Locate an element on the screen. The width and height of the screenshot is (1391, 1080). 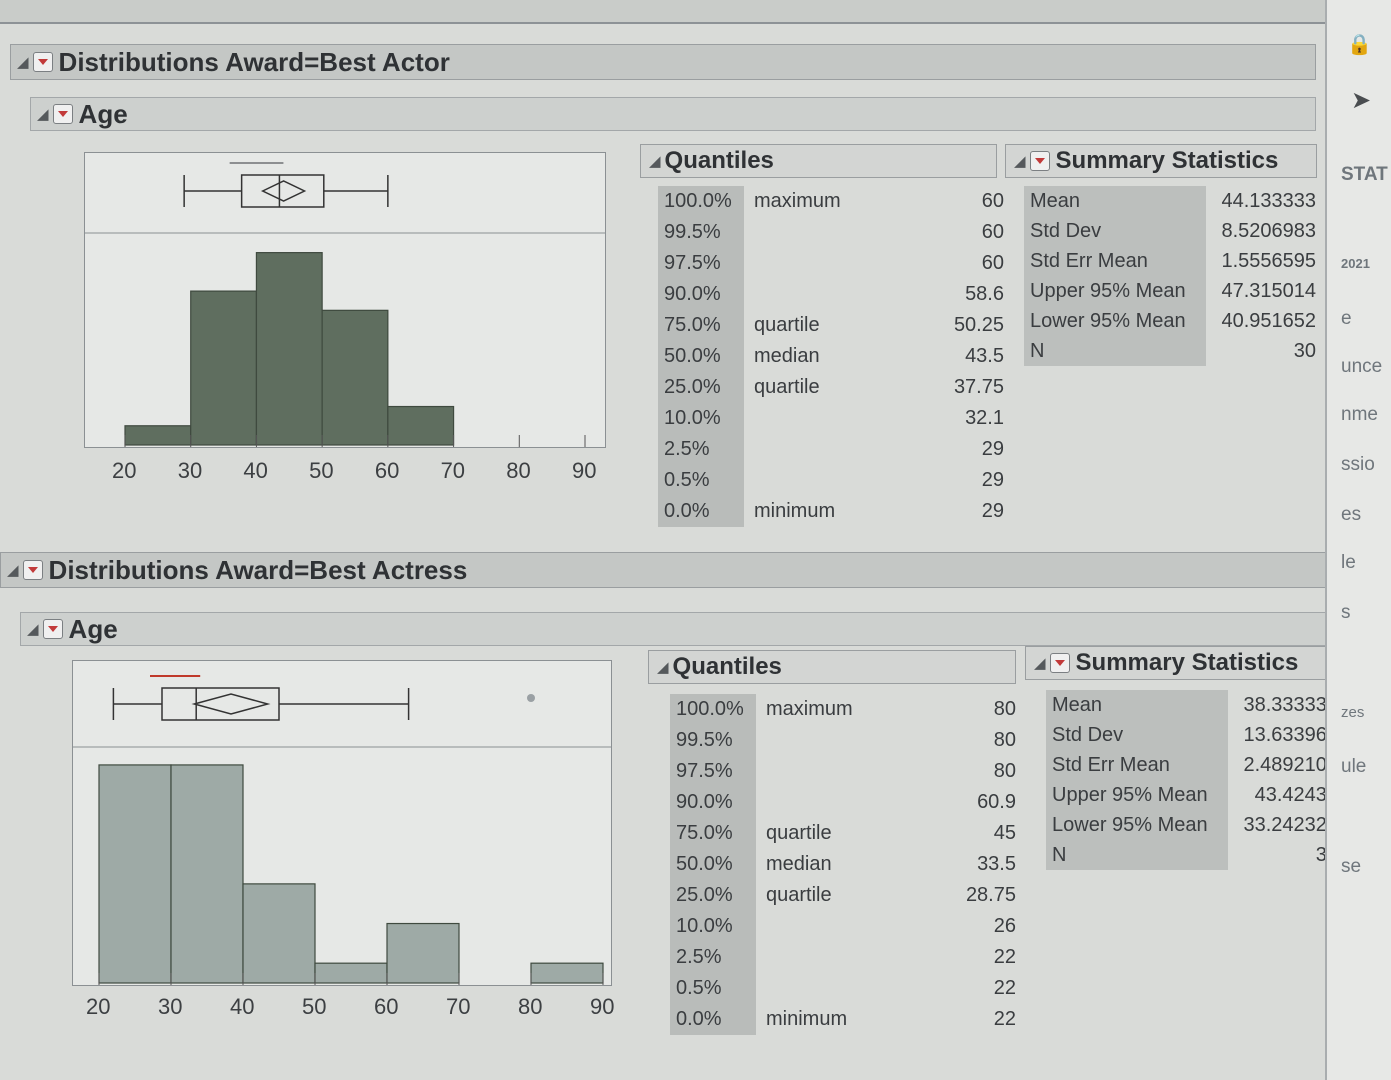
summary-row: N30 is located at coordinates (1194, 855).